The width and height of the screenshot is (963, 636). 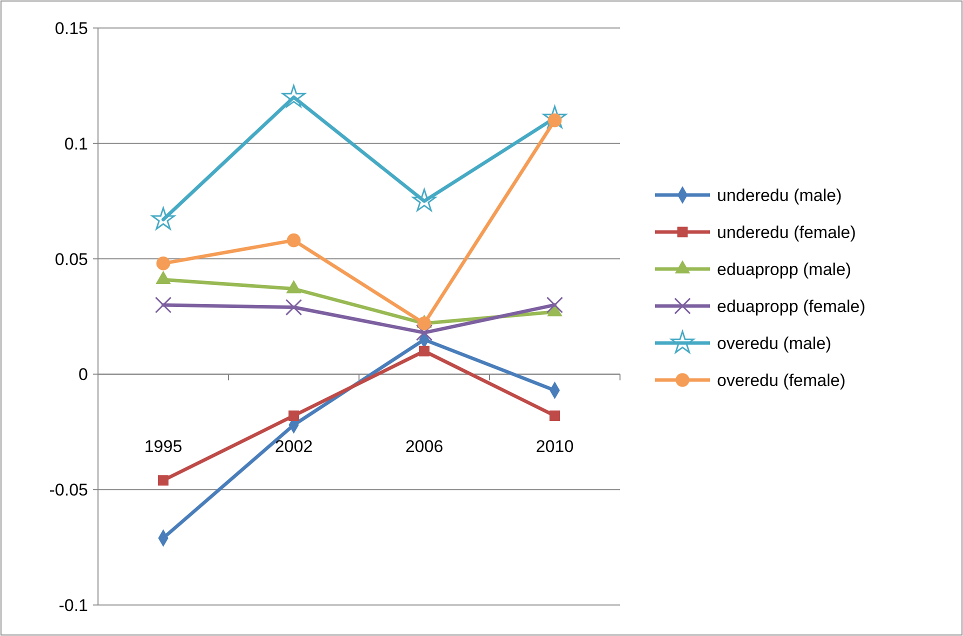 I want to click on legend-label: eduapropp (male), so click(x=784, y=269).